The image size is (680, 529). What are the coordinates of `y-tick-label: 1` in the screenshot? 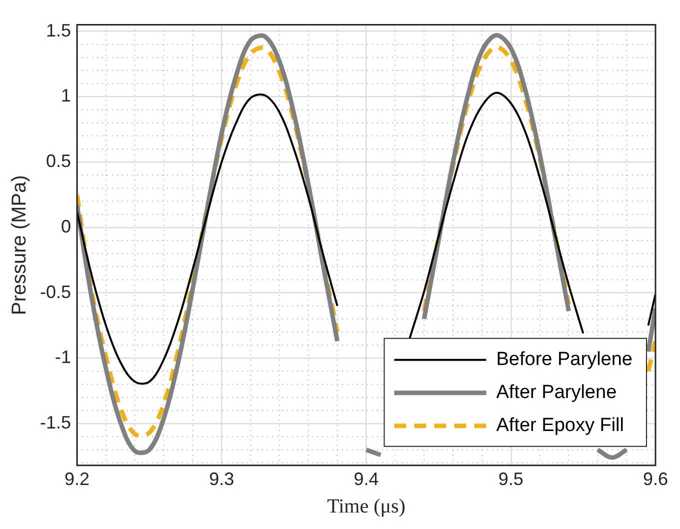 It's located at (66, 96).